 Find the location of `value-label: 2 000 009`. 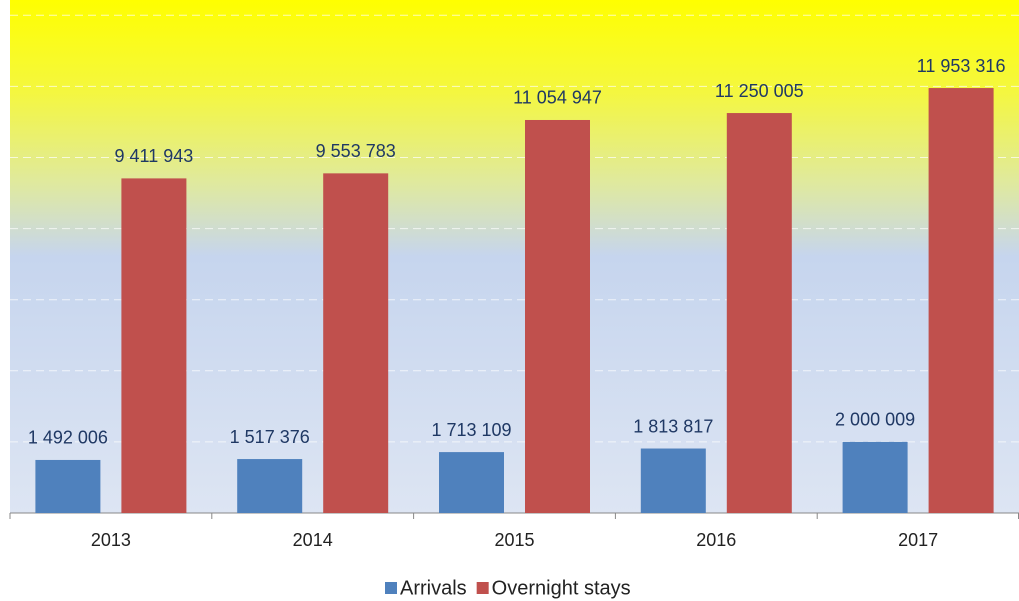

value-label: 2 000 009 is located at coordinates (875, 420).